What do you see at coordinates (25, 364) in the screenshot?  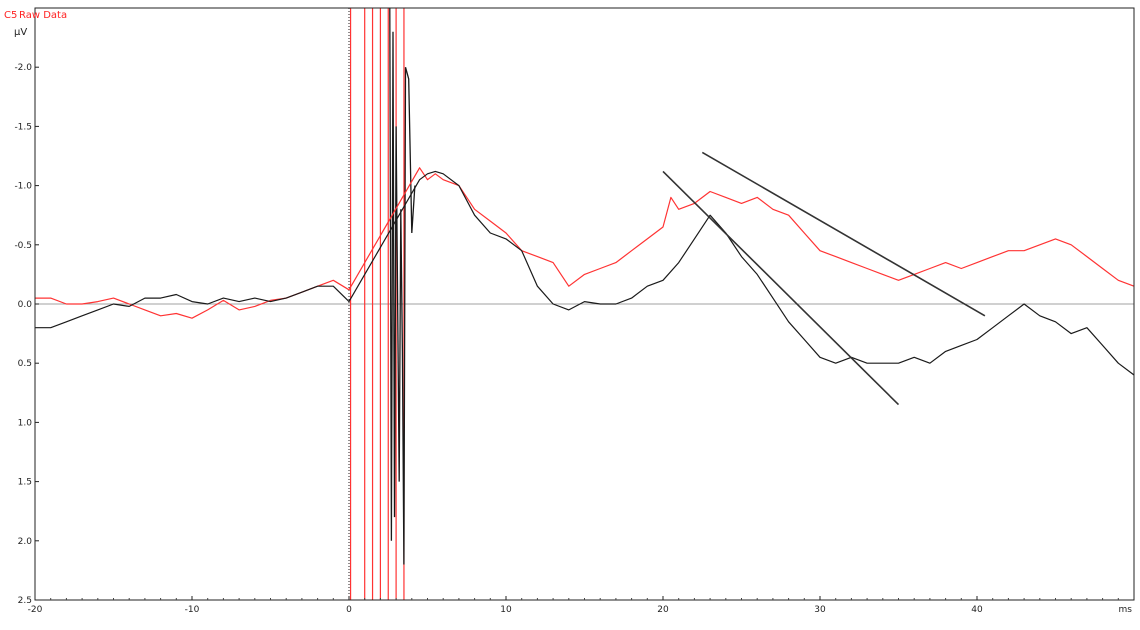 I see `y-tick-label: 0.5` at bounding box center [25, 364].